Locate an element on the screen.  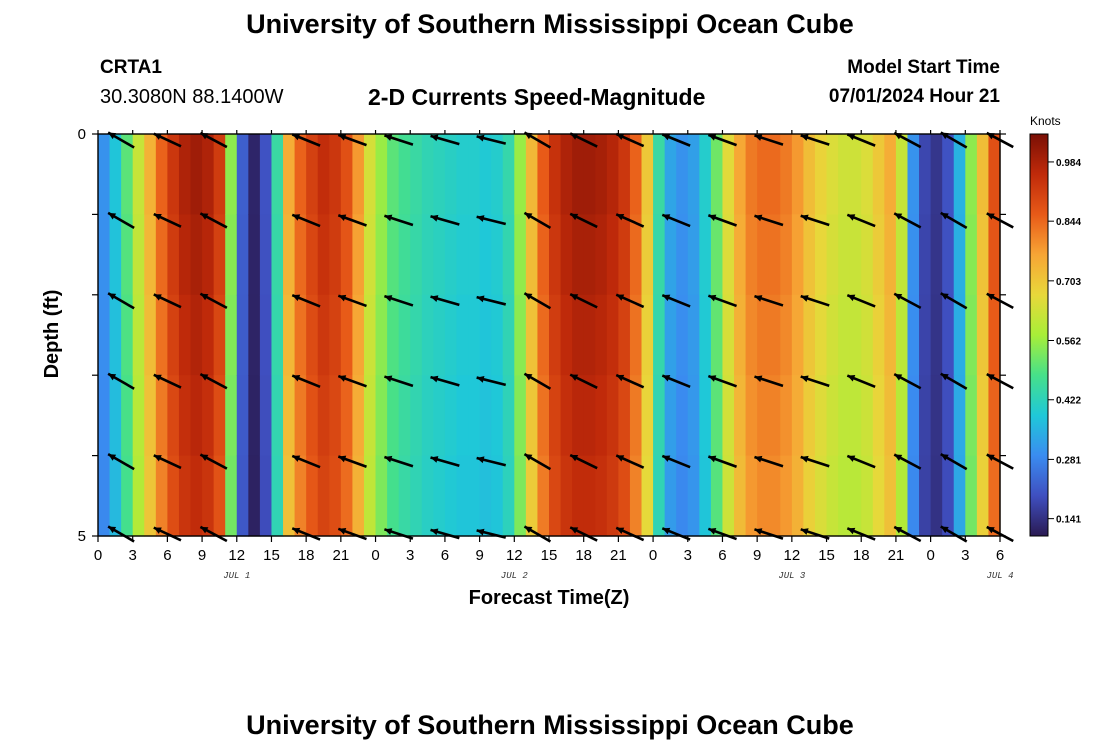
colorbar-tick-label: 0.281 is located at coordinates (1068, 460).